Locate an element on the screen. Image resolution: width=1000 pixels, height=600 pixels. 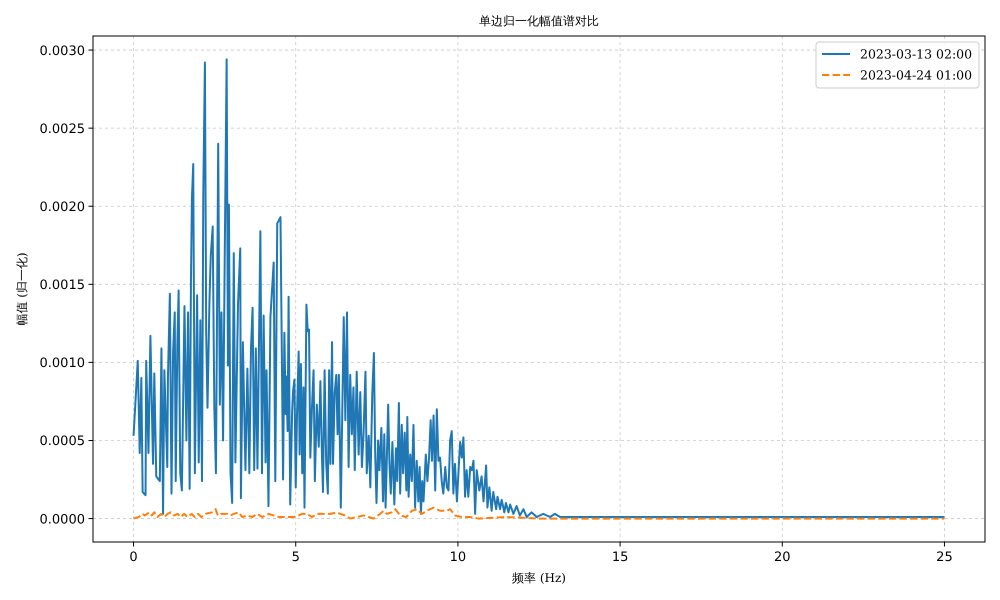
x-tick-label: 0 is located at coordinates (133, 557).